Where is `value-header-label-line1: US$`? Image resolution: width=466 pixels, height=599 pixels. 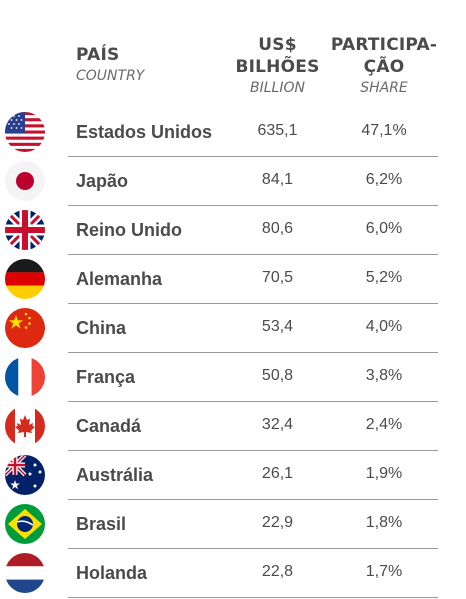
value-header-label-line1: US$ is located at coordinates (277, 45).